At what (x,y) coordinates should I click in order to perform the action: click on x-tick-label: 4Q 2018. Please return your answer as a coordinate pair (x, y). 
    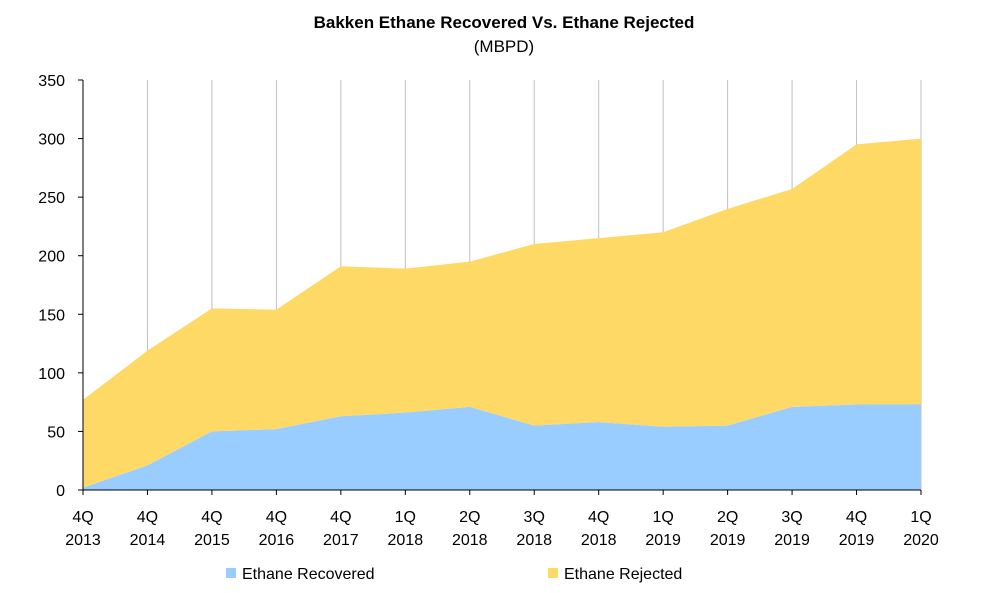
    Looking at the image, I should click on (599, 529).